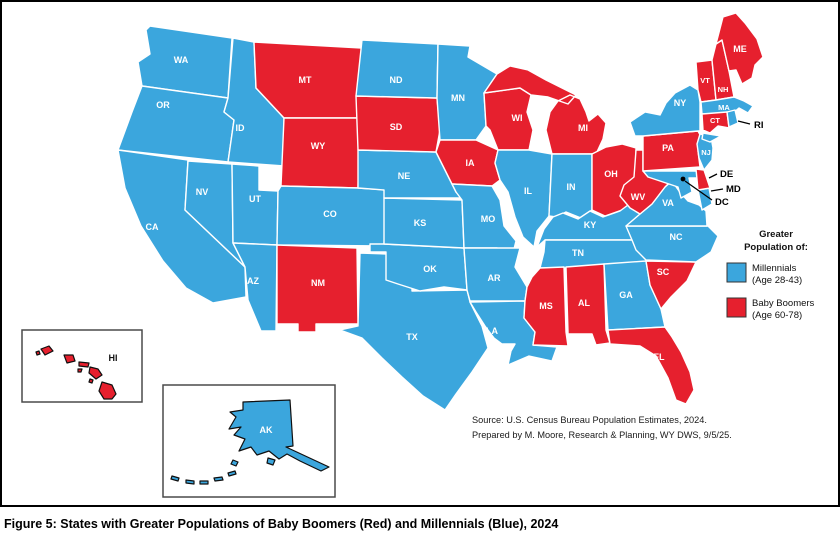 The image size is (840, 542). Describe the element at coordinates (715, 120) in the screenshot. I see `state-label-ct: CT` at that location.